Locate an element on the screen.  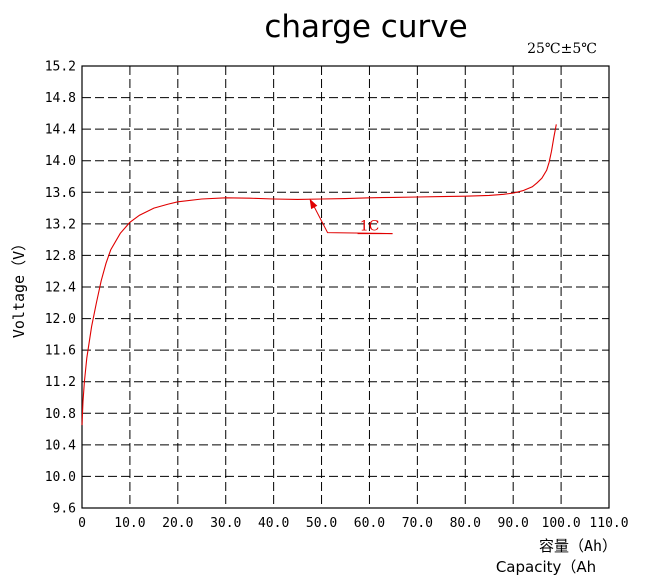
y-tick-label: 14.8 is located at coordinates (60, 98).